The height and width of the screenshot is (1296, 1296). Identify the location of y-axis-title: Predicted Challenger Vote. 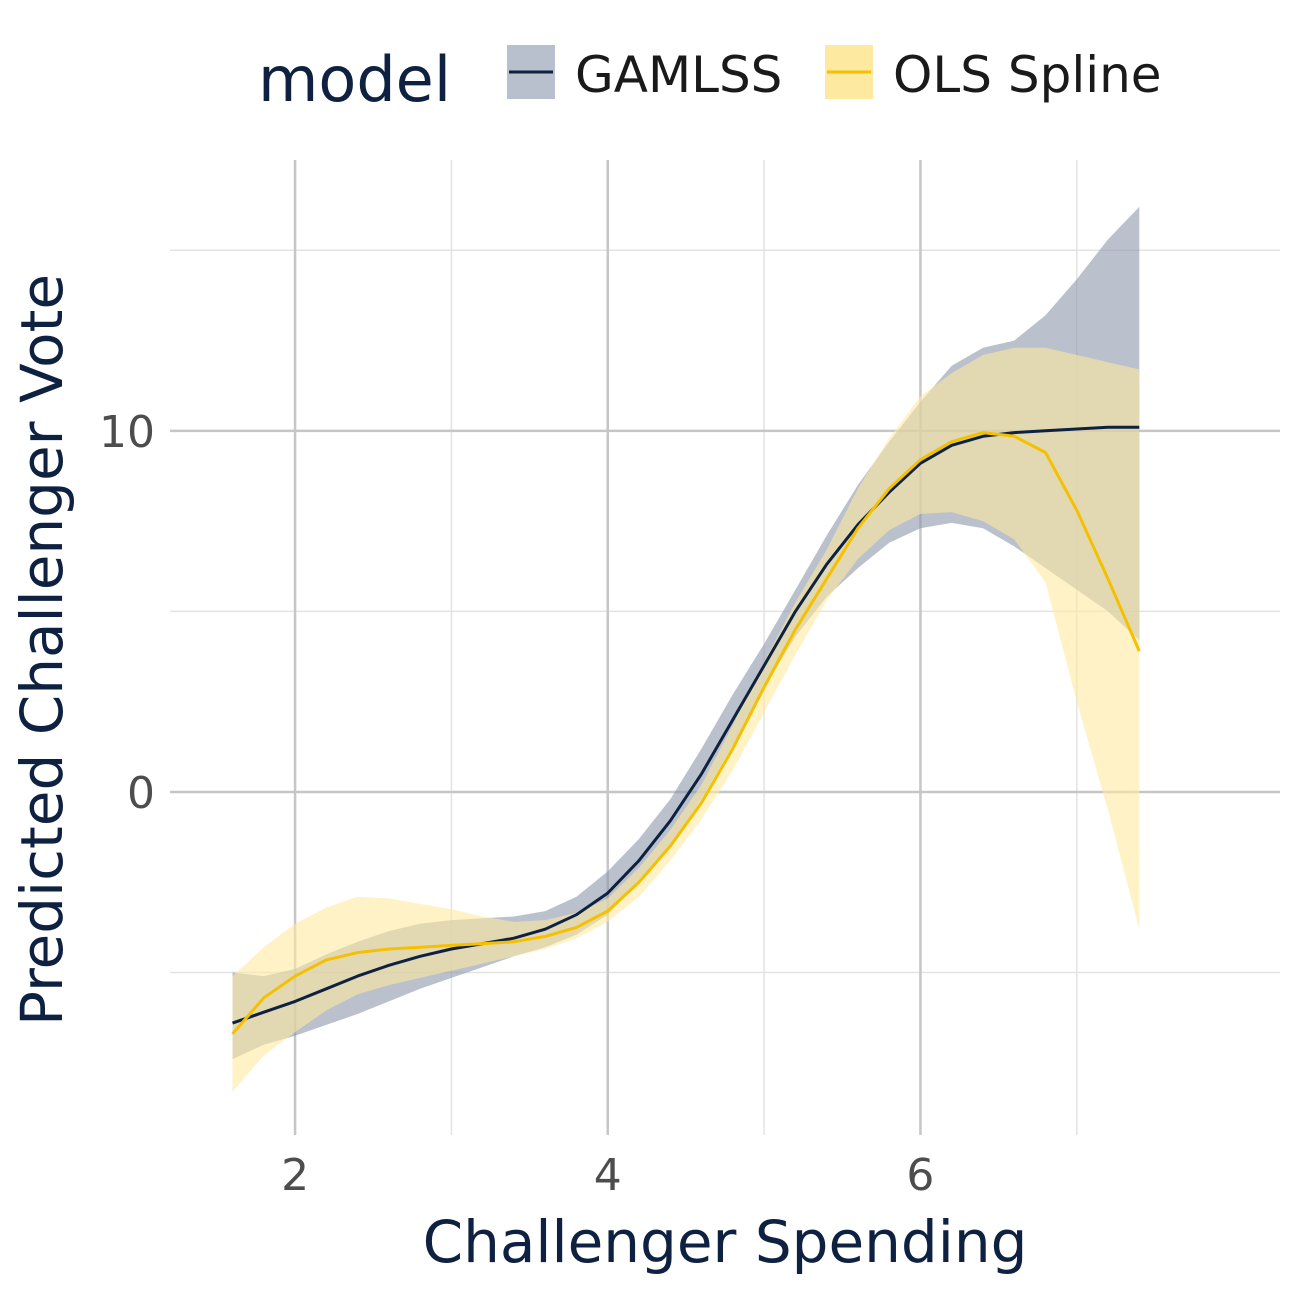
(42, 650).